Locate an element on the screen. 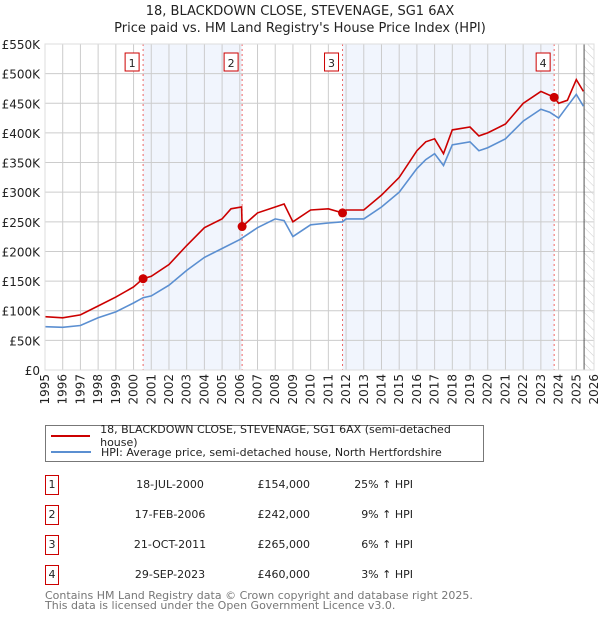  x-tick-label: 1999 is located at coordinates (116, 389).